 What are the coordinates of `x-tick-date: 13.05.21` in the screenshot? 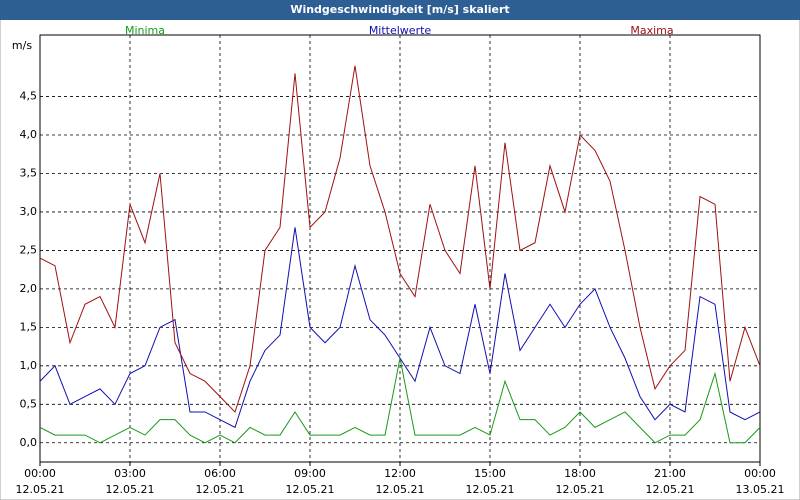 It's located at (760, 489).